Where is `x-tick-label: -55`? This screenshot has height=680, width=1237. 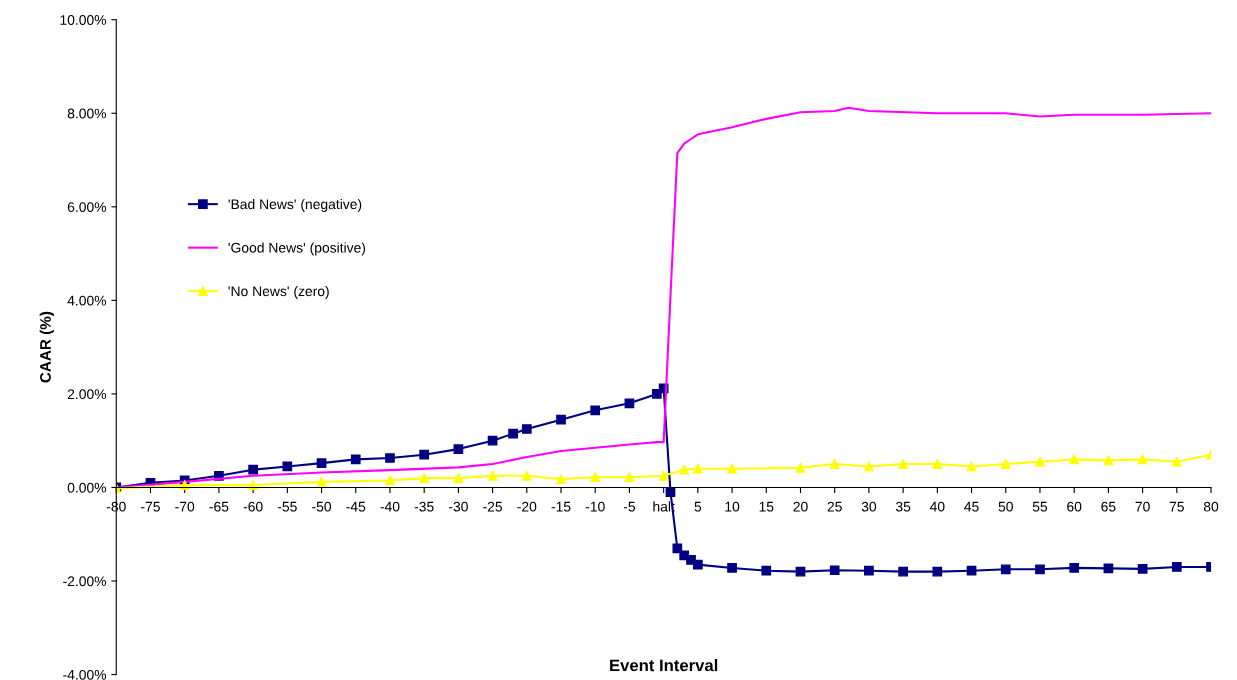 x-tick-label: -55 is located at coordinates (287, 506).